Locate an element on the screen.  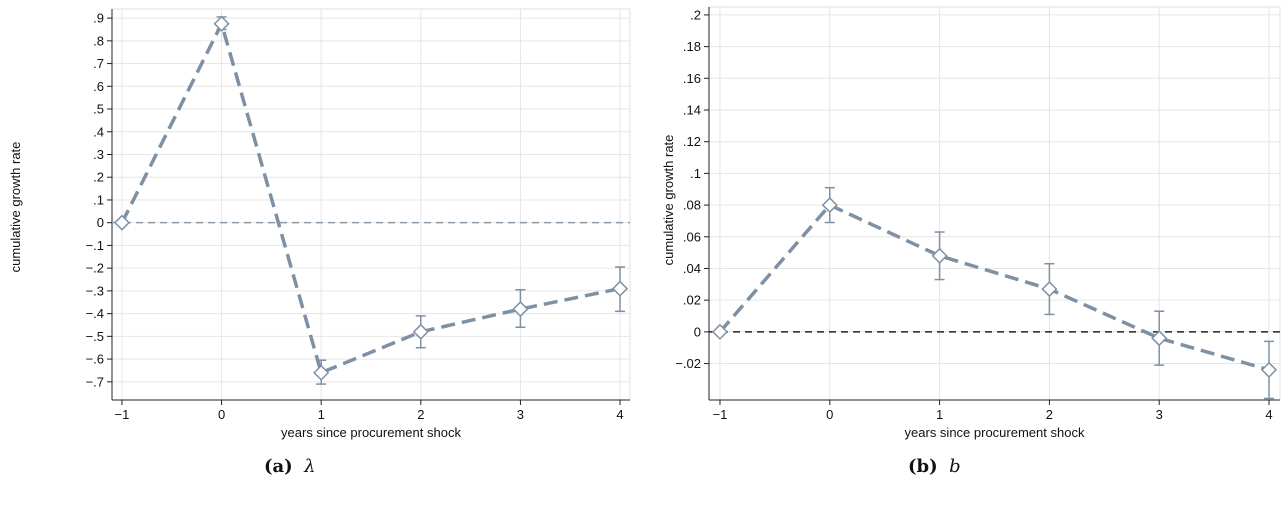
y-tick-label: −.2 is located at coordinates (95, 268).